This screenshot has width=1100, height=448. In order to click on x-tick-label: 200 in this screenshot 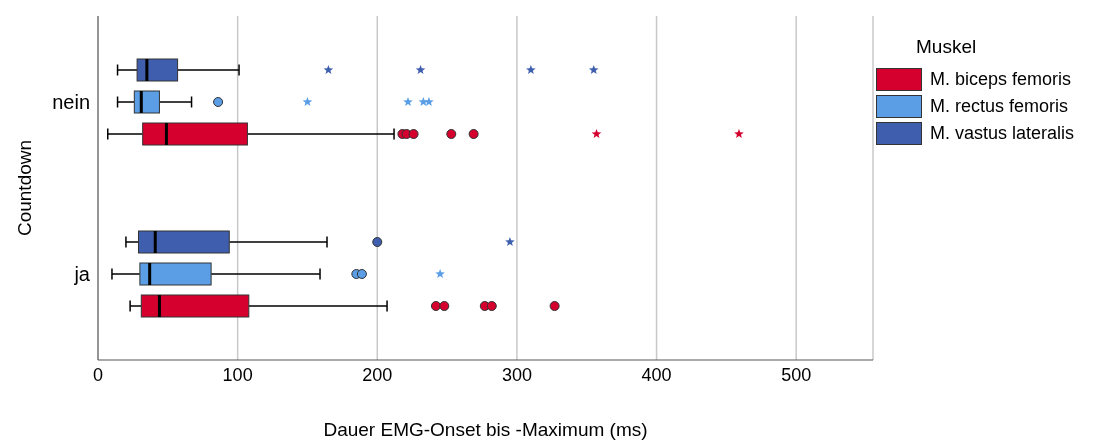, I will do `click(377, 374)`.